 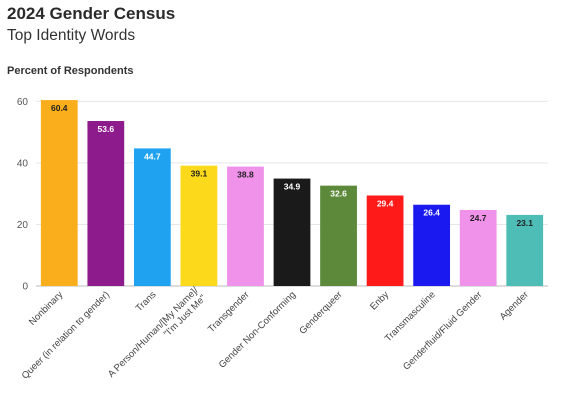 What do you see at coordinates (25, 287) in the screenshot?
I see `y-tick-label: 0` at bounding box center [25, 287].